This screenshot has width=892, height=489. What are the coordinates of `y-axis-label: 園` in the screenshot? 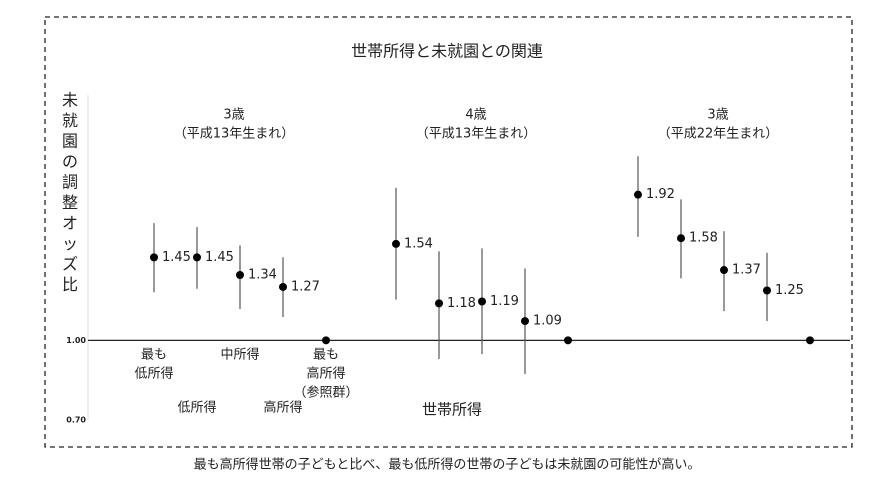 It's located at (70, 141).